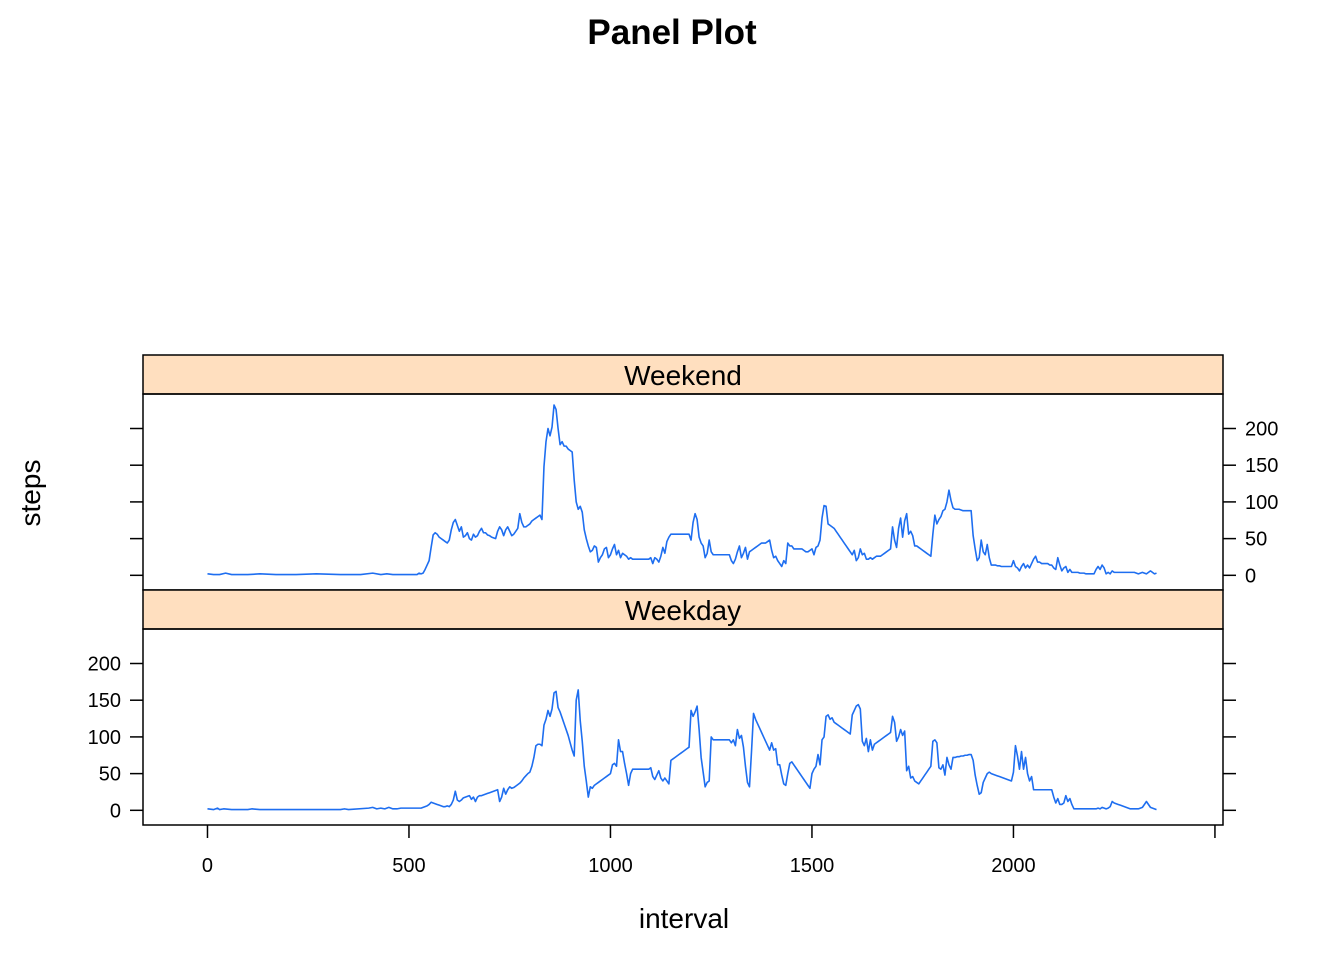 The width and height of the screenshot is (1344, 960). I want to click on weekend-strip-label: Weekend, so click(683, 375).